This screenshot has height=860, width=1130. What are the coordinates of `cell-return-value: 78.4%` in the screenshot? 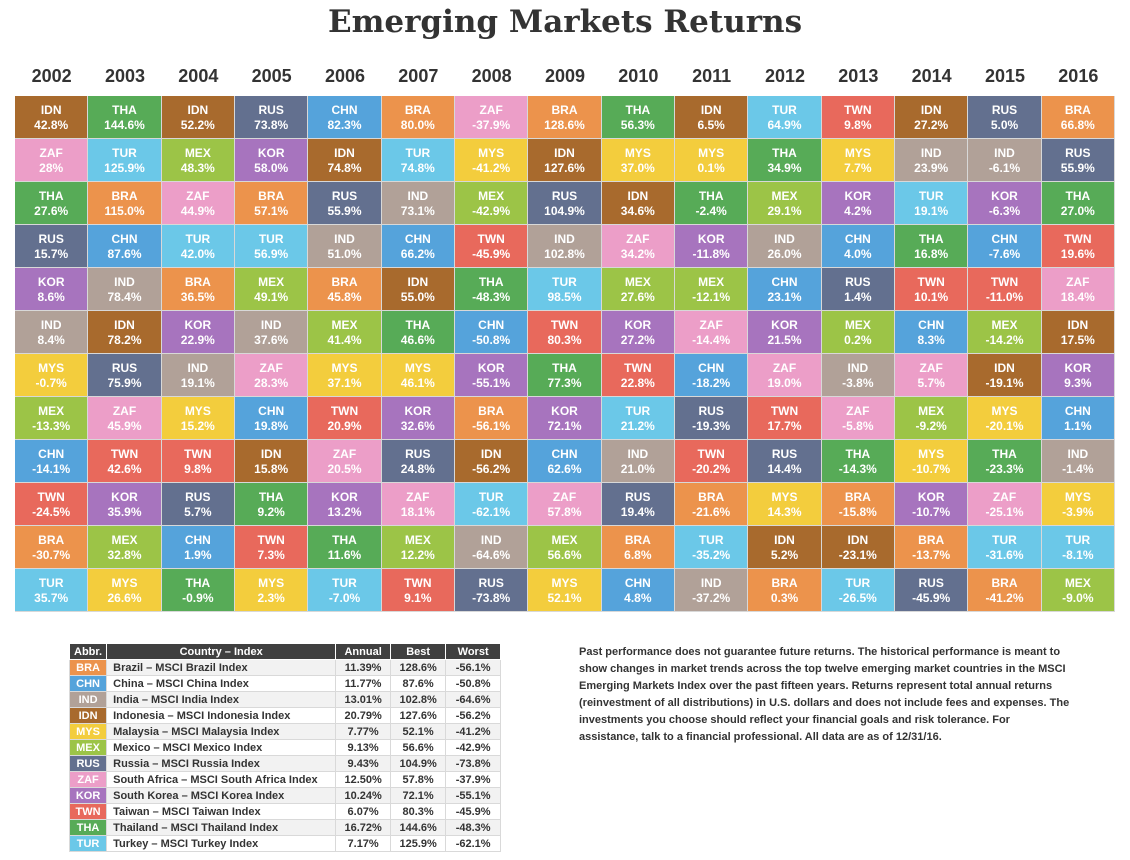 It's located at (124, 297).